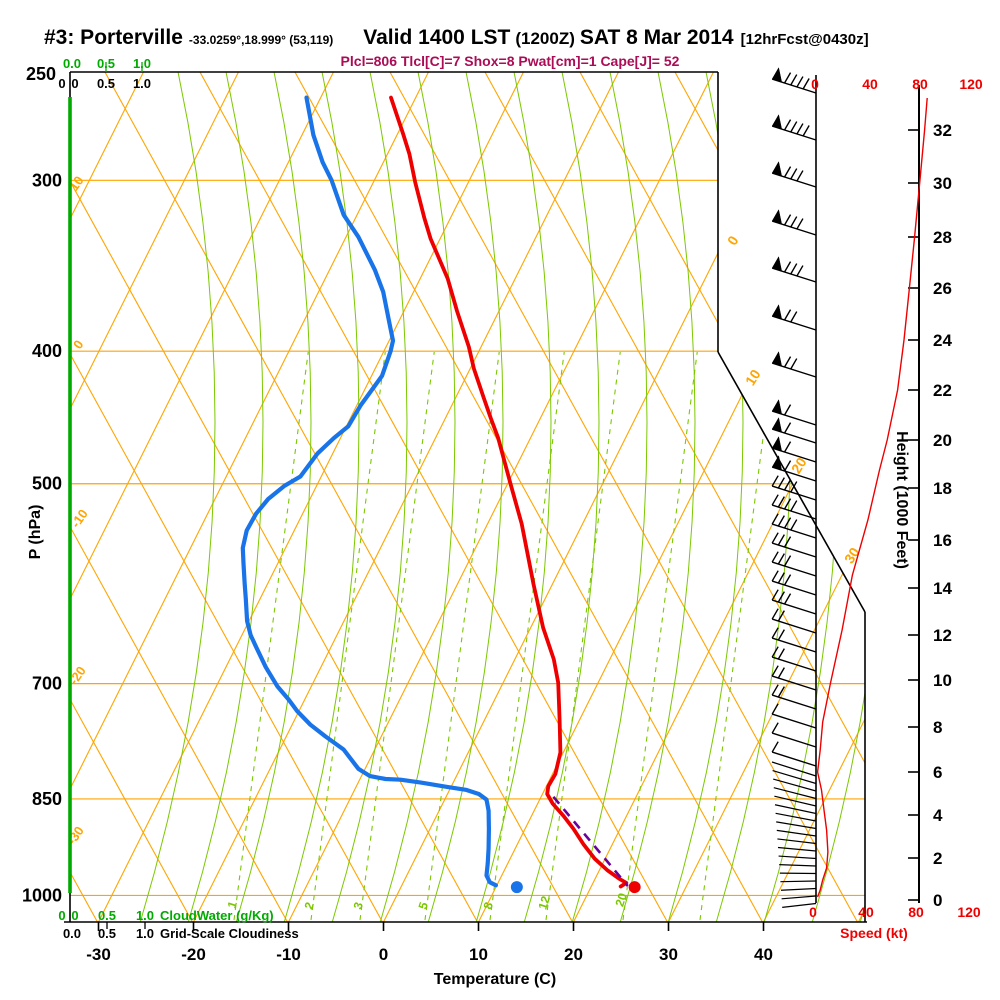 Image resolution: width=1000 pixels, height=1000 pixels. What do you see at coordinates (733, 240) in the screenshot?
I see `isotherm-label: 0` at bounding box center [733, 240].